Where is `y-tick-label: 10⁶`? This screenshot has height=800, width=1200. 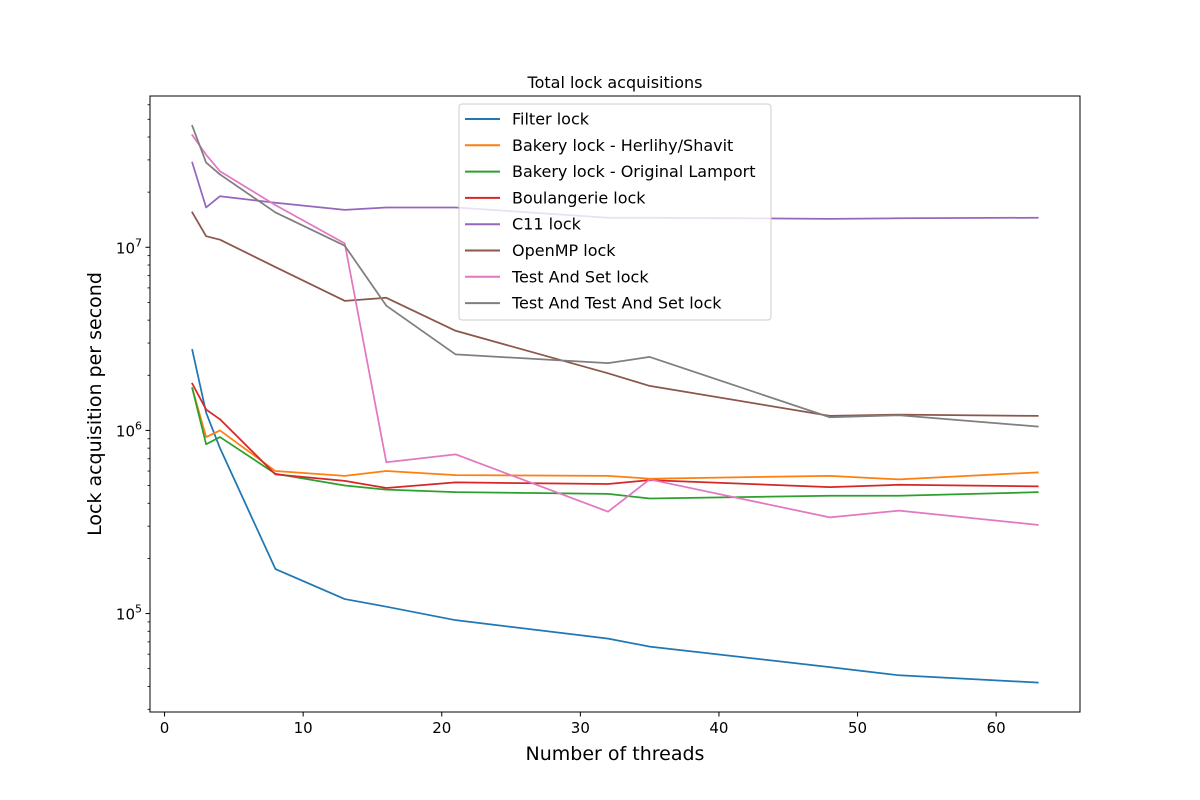
y-tick-label: 10⁶ is located at coordinates (129, 429).